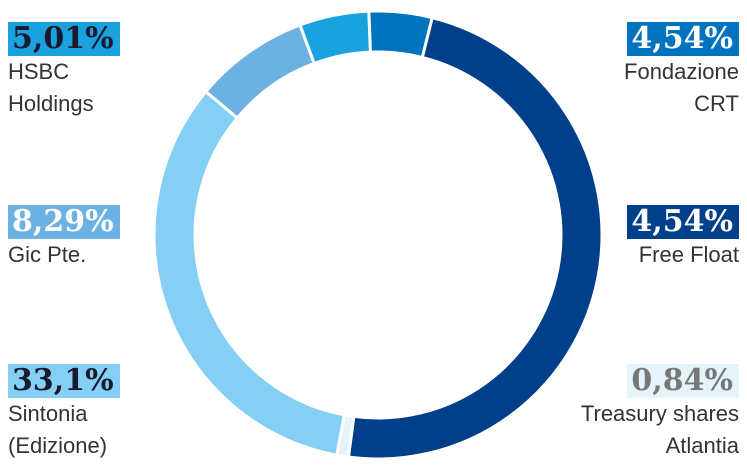  I want to click on label-gic: 8,29% Gic Pte., so click(64, 238).